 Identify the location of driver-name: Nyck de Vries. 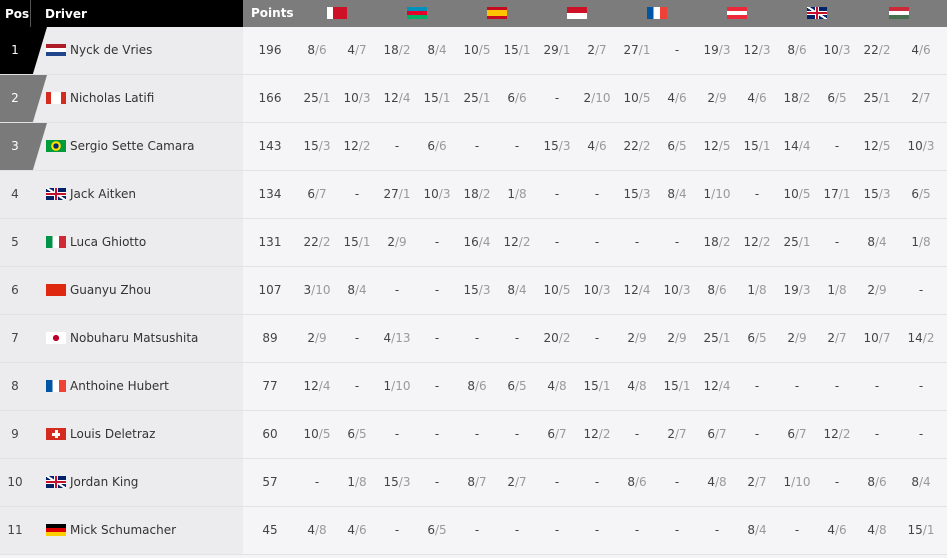
(111, 50).